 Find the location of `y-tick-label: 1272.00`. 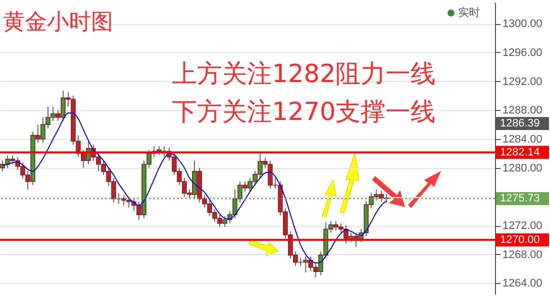

y-tick-label: 1272.00 is located at coordinates (522, 226).